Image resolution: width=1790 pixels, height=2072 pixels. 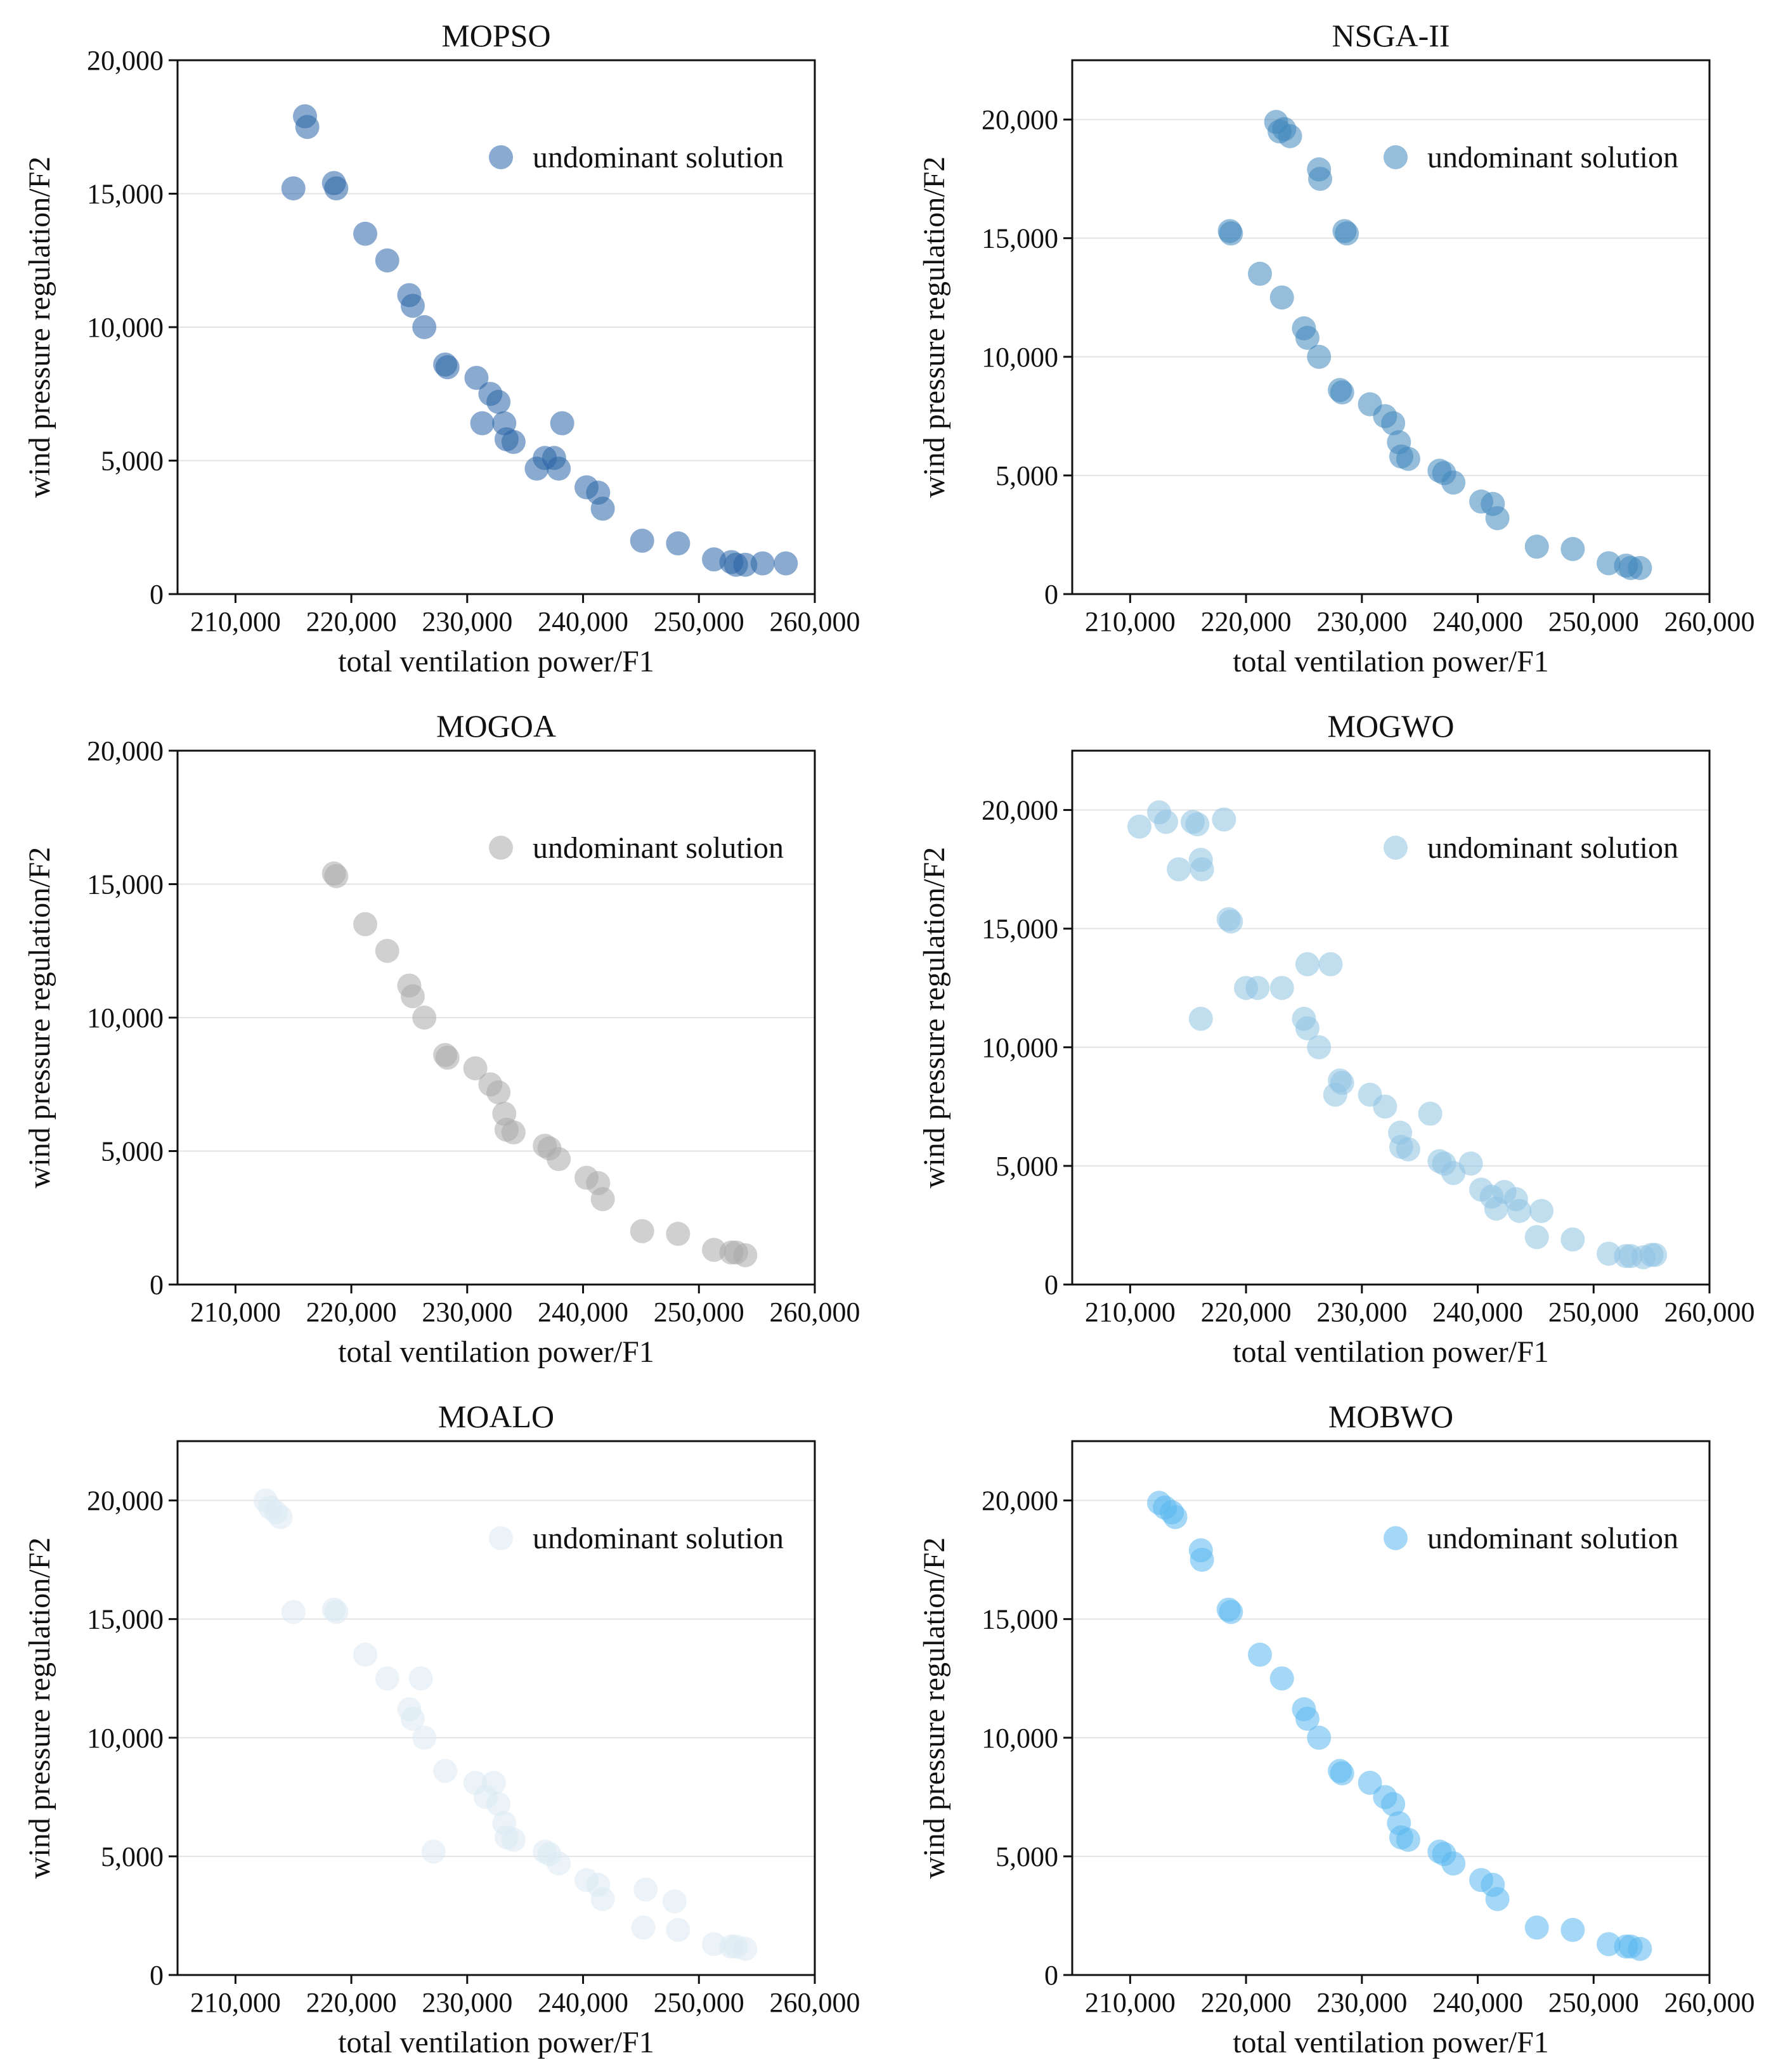 I want to click on plot-frame, so click(x=1391, y=327).